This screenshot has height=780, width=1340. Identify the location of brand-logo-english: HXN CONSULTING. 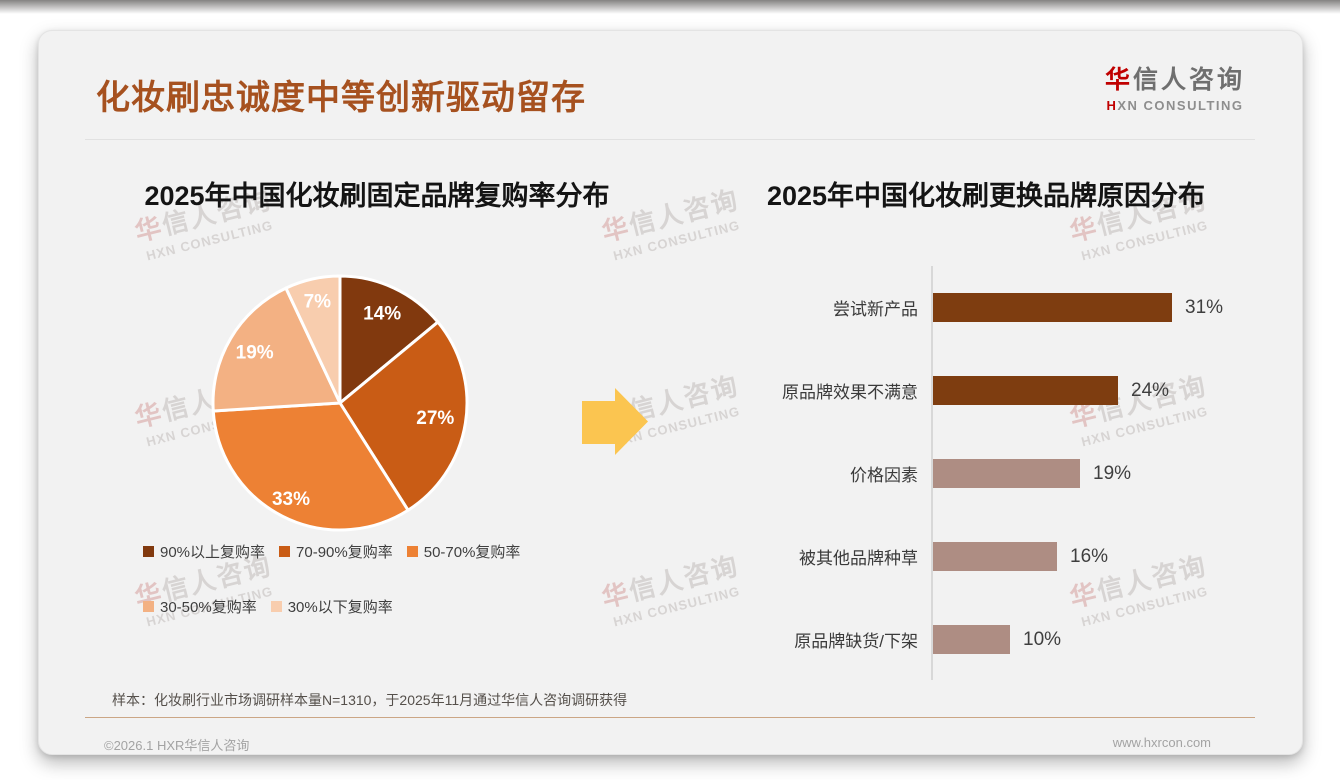
(1175, 105).